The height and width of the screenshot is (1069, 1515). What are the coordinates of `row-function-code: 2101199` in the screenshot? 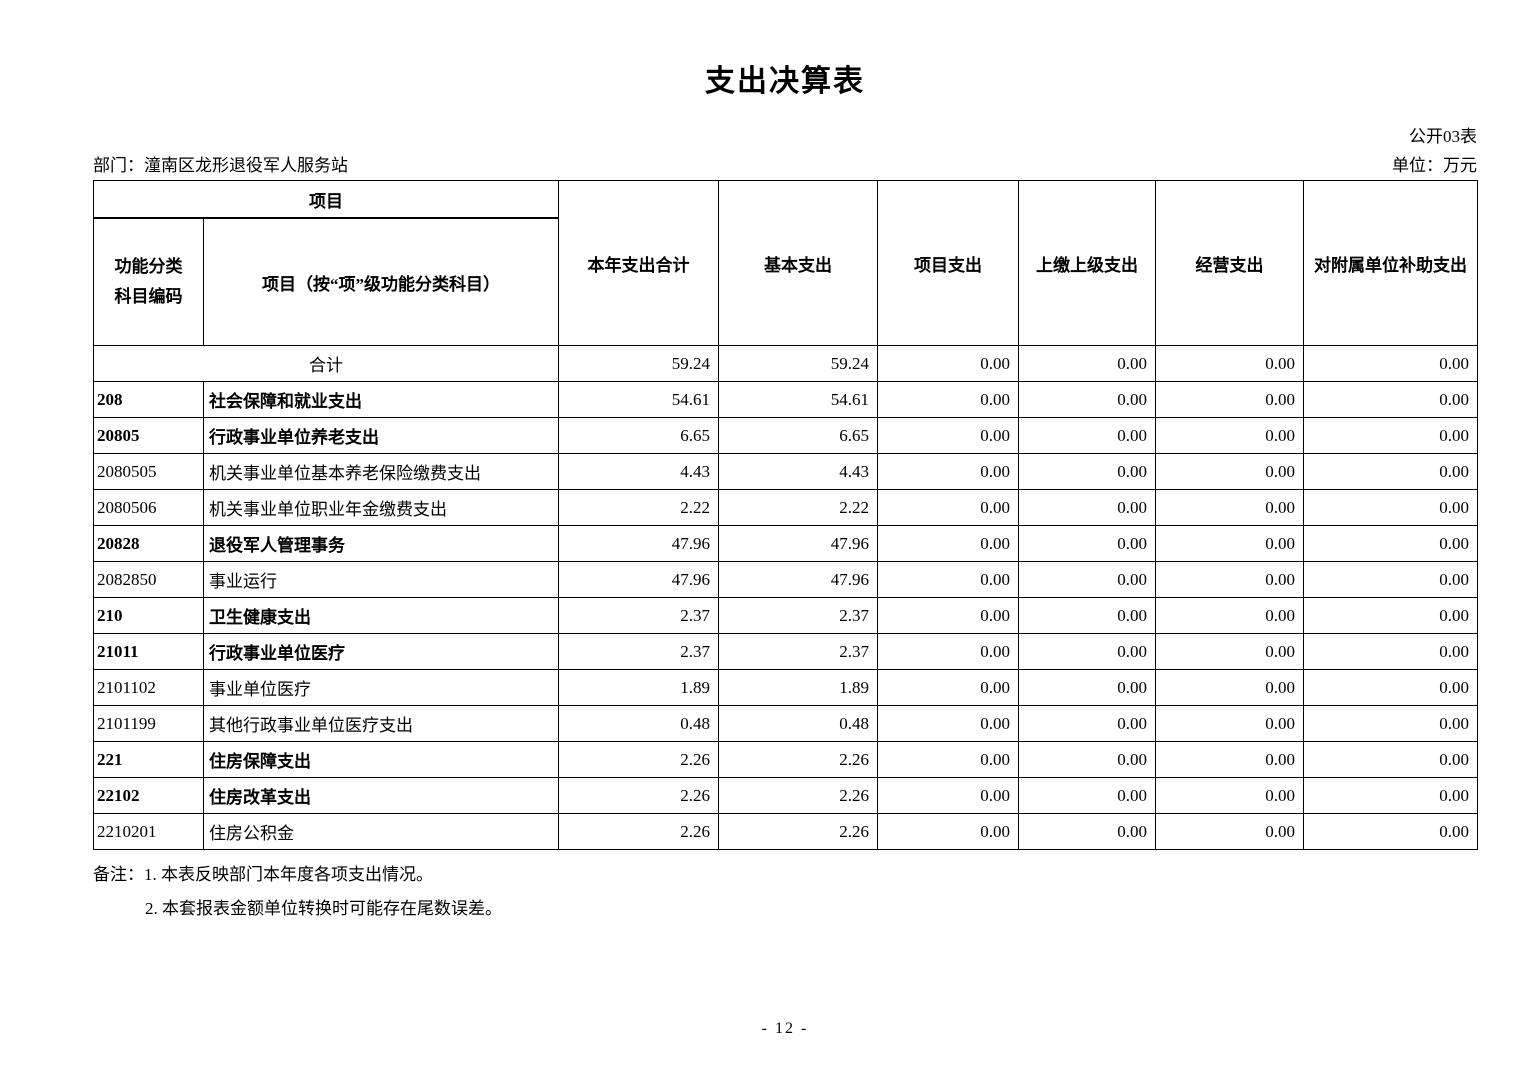 It's located at (148, 723).